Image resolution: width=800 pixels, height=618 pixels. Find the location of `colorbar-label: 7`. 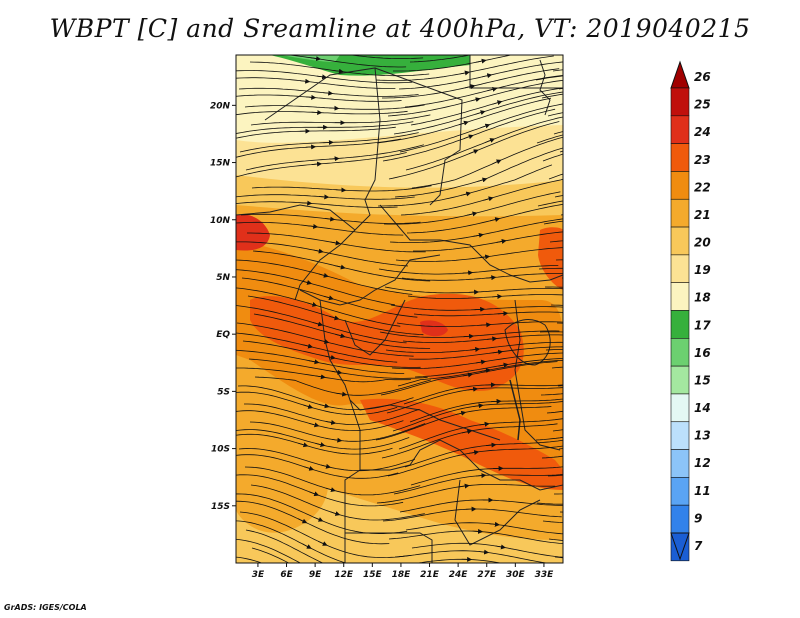

colorbar-label: 7 is located at coordinates (698, 546).